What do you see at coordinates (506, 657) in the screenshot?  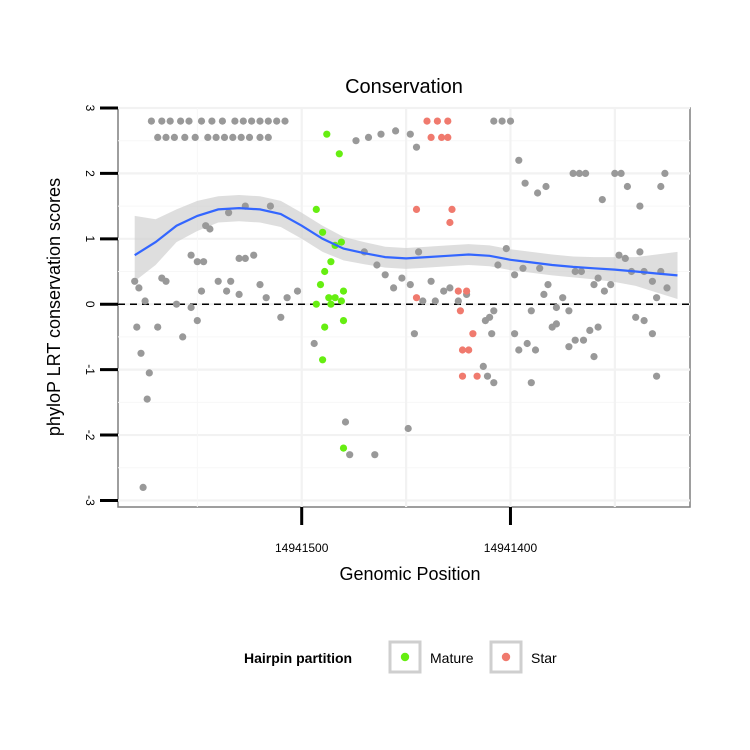 I see `legend-key-star` at bounding box center [506, 657].